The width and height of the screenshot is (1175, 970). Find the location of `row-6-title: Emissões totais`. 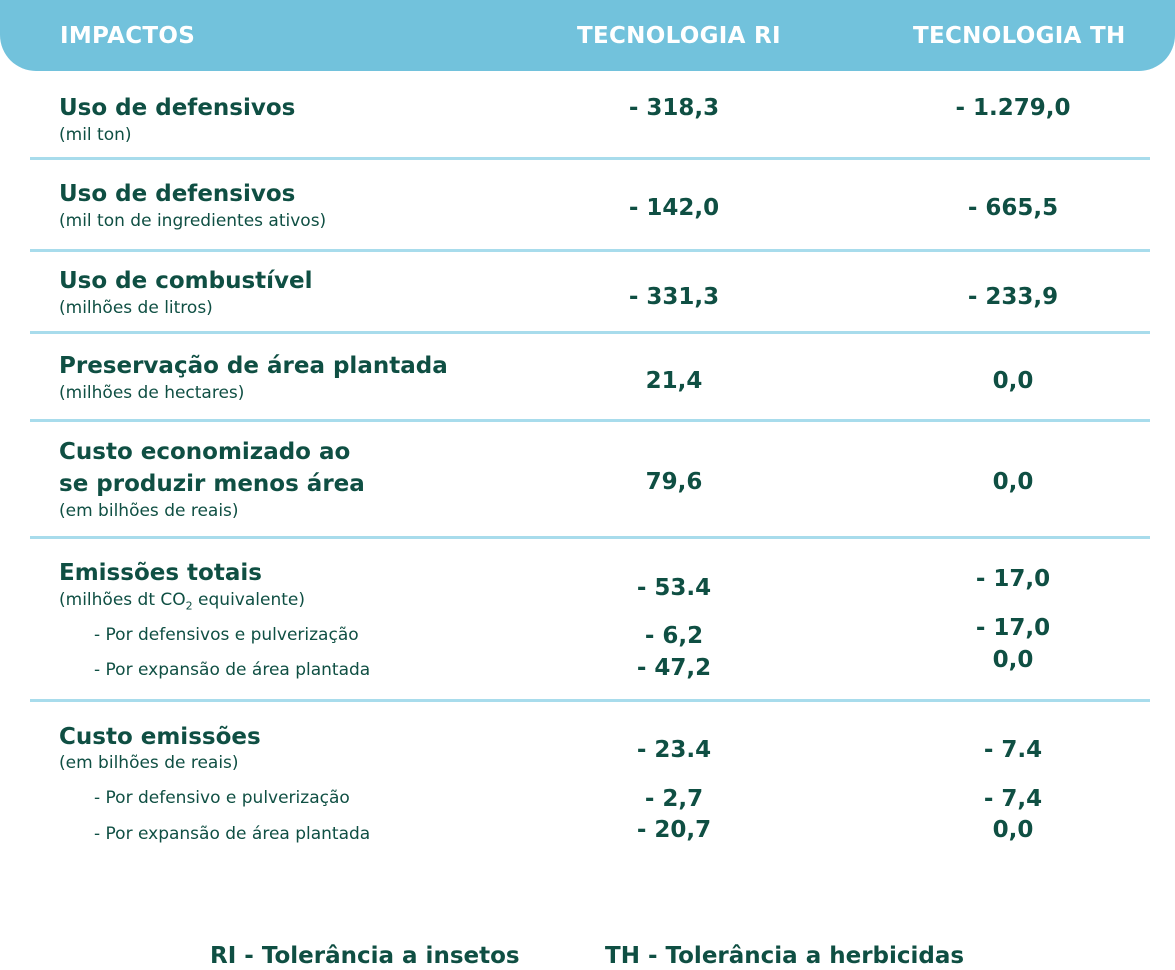

row-6-title: Emissões totais is located at coordinates (160, 573).